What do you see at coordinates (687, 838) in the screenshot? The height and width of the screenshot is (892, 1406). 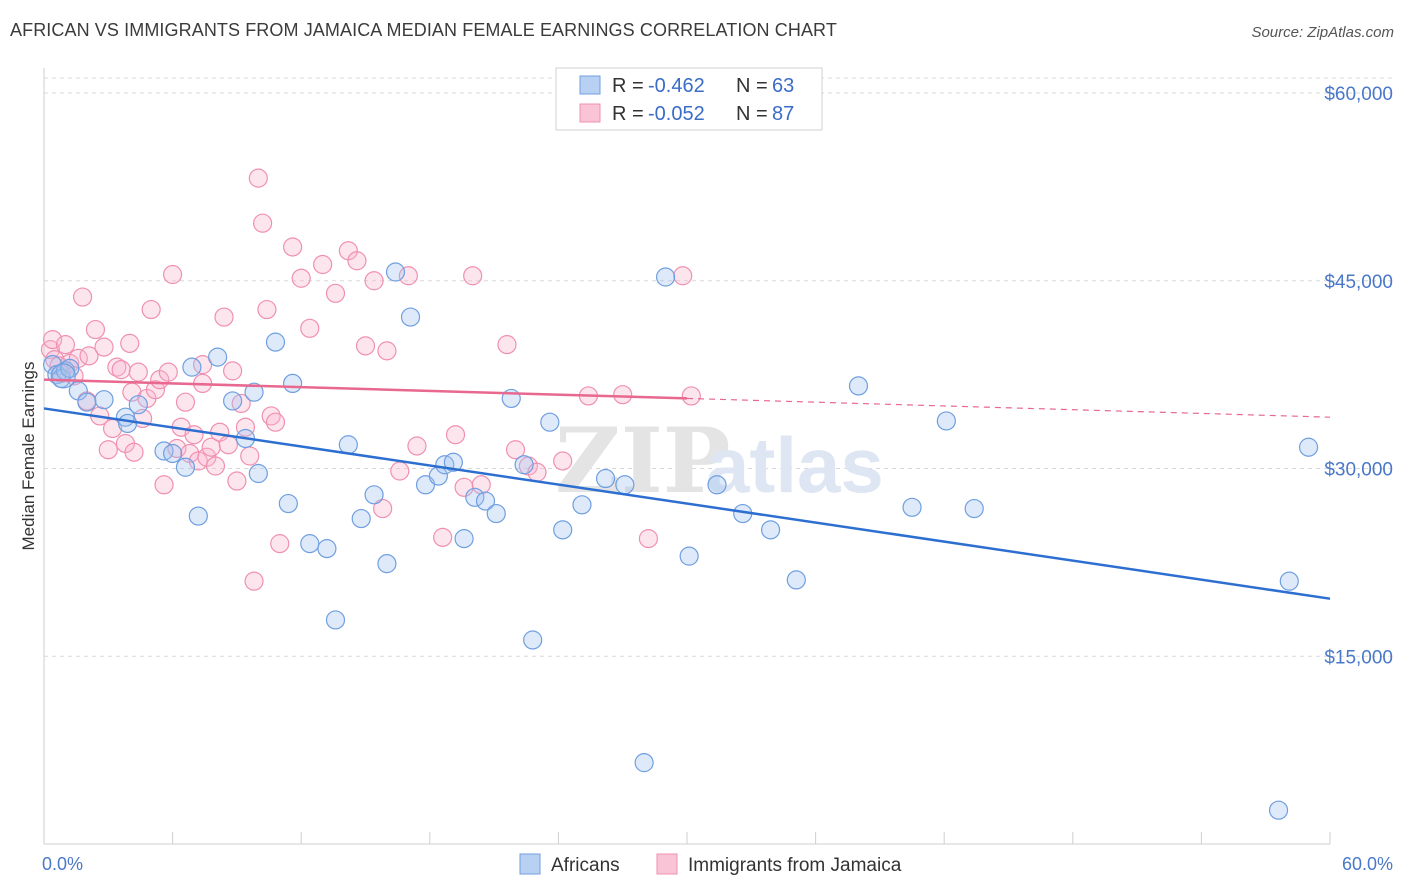 I see `x-tick-marks` at bounding box center [687, 838].